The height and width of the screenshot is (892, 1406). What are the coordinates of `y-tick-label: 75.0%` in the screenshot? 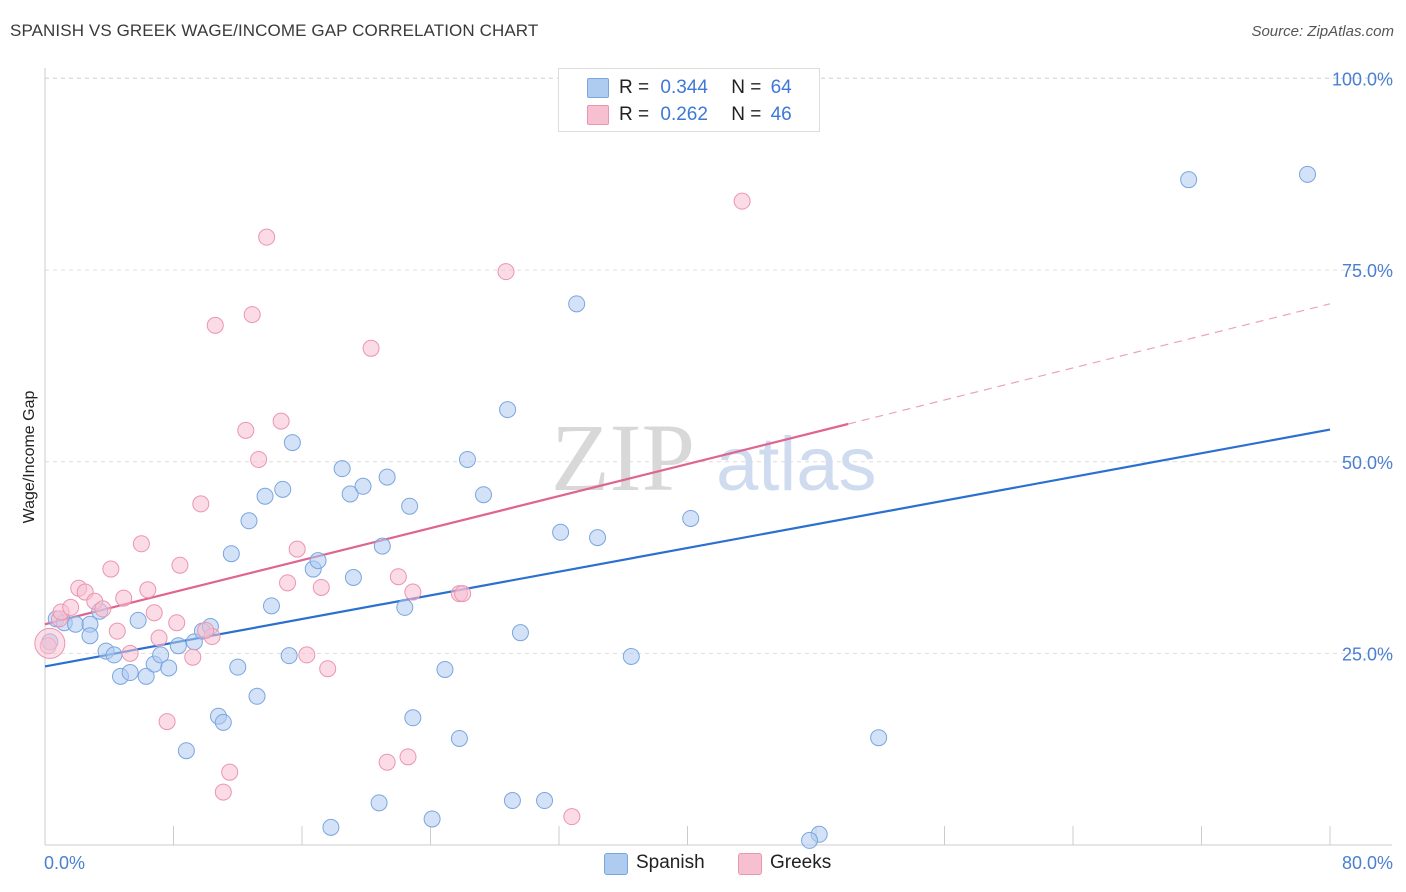 It's located at (1367, 271).